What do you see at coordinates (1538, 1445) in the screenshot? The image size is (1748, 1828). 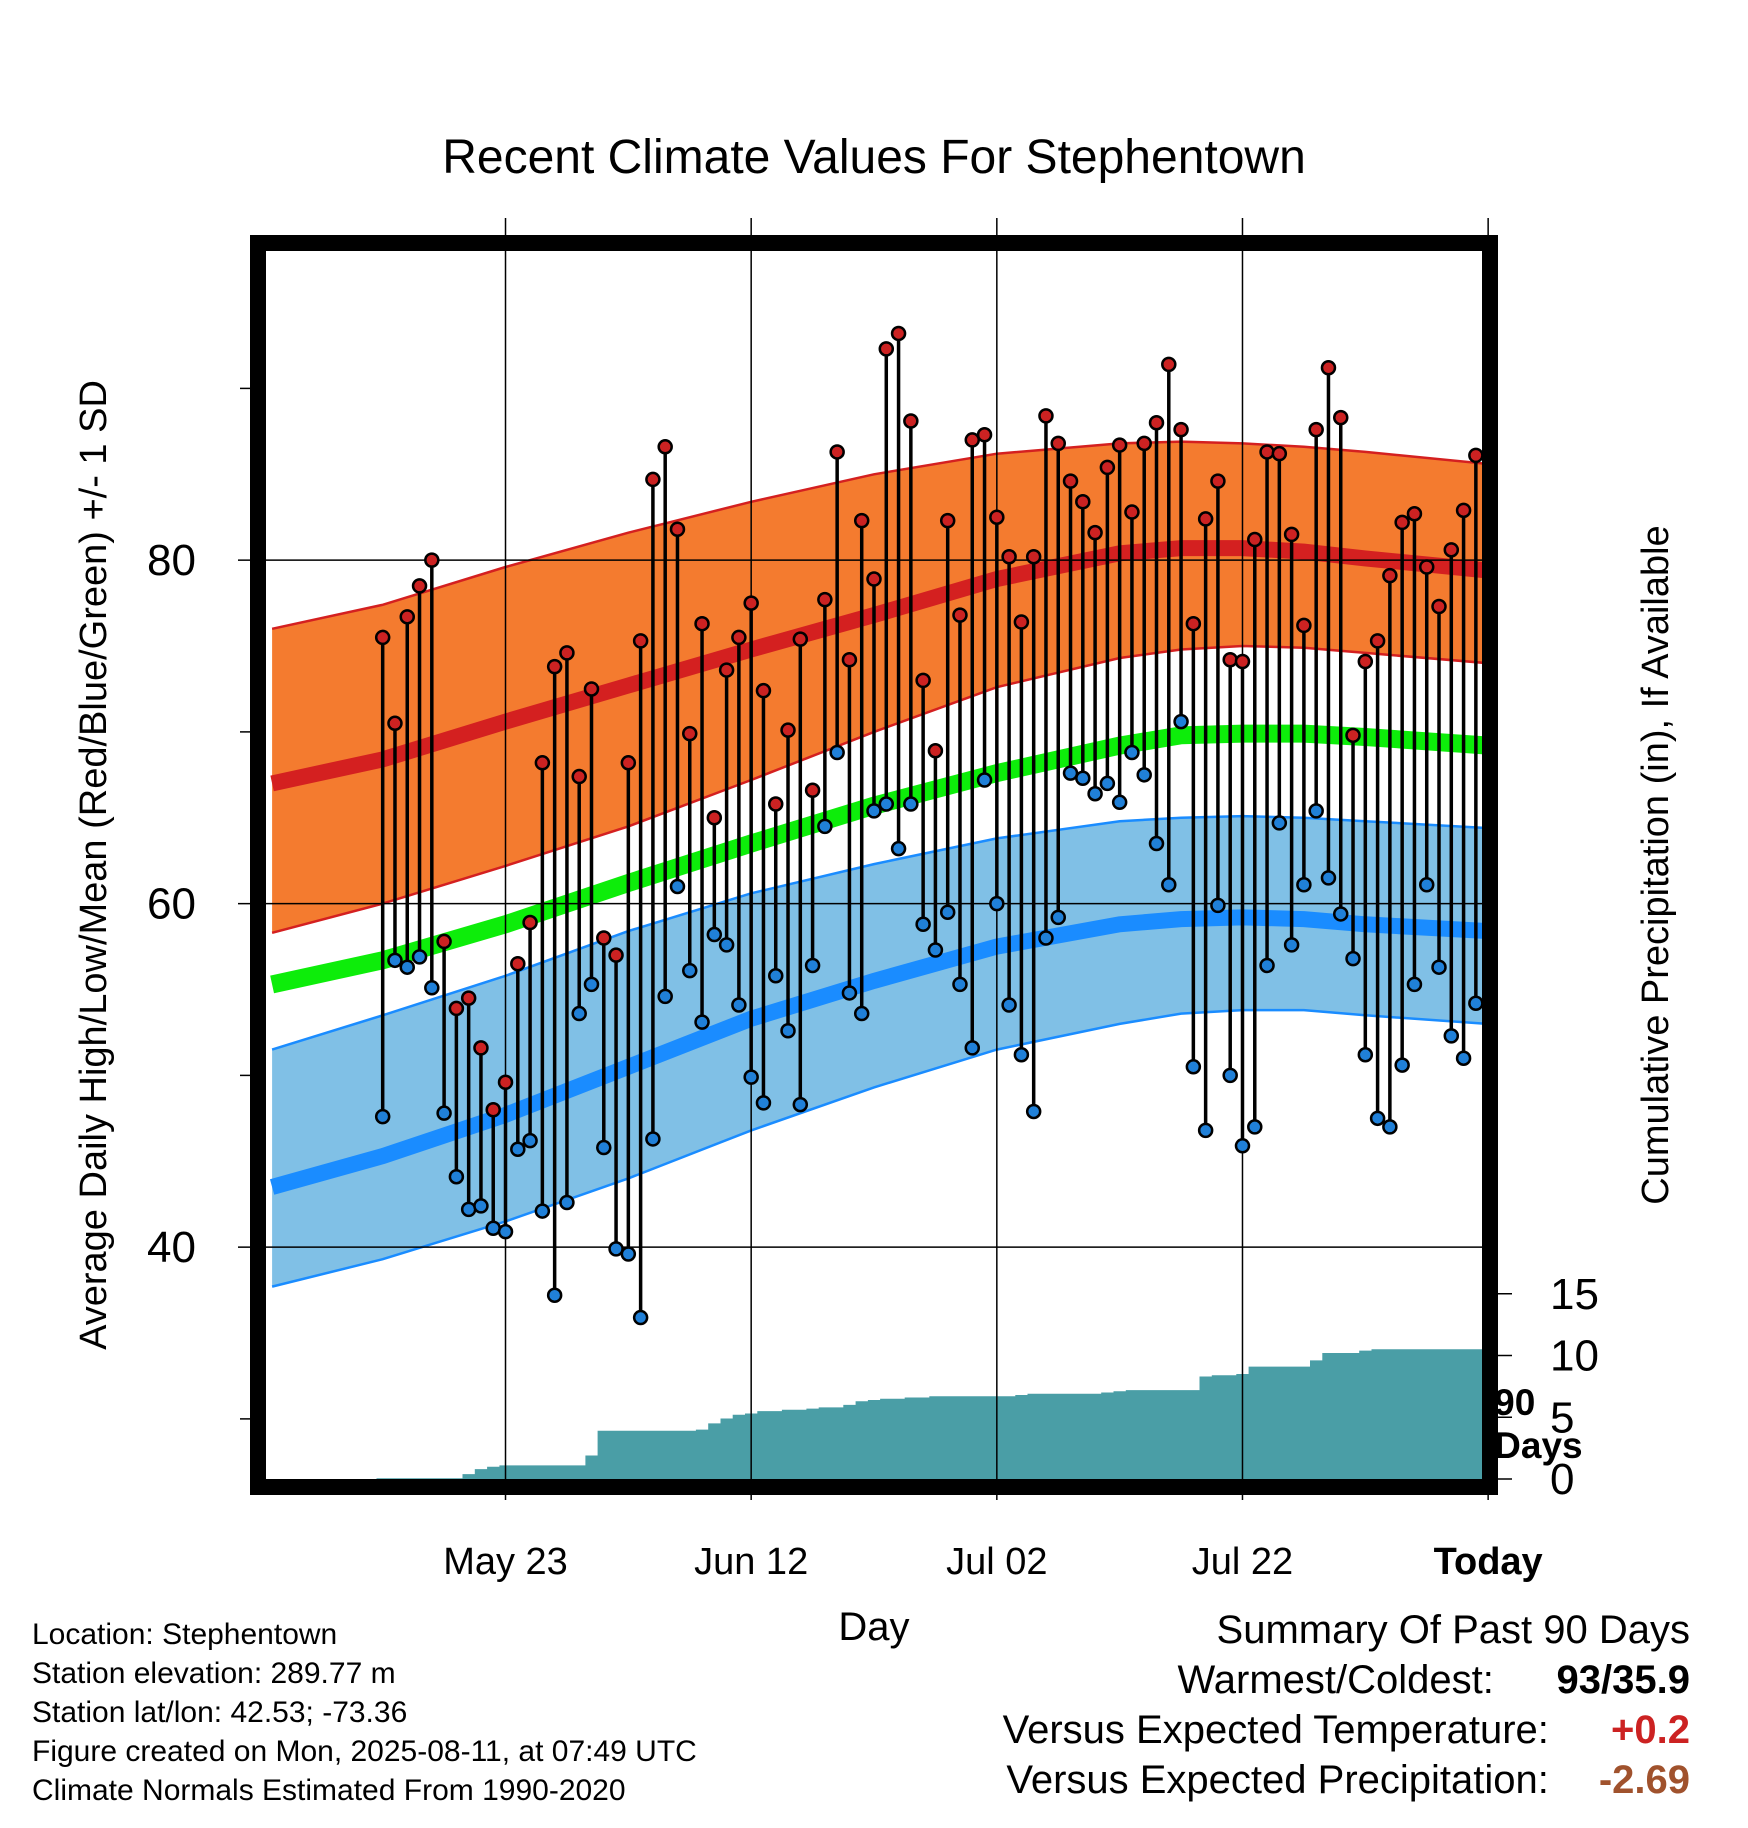 I see `marker-label-line2: Days` at bounding box center [1538, 1445].